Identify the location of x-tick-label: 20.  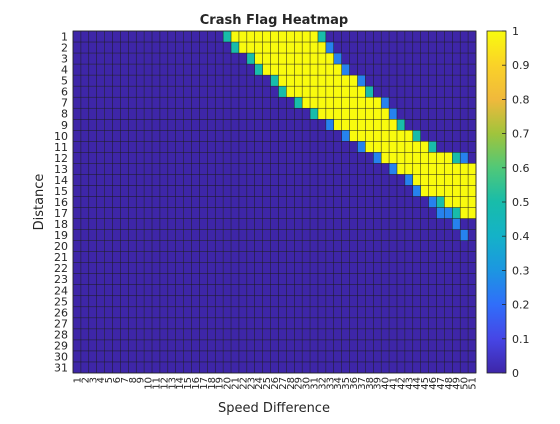
(228, 383).